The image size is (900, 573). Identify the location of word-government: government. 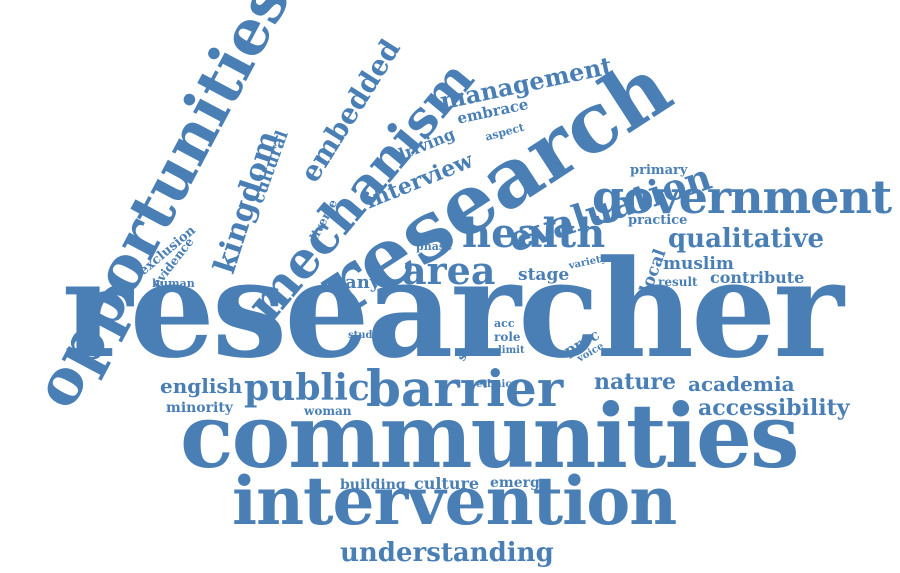
(742, 197).